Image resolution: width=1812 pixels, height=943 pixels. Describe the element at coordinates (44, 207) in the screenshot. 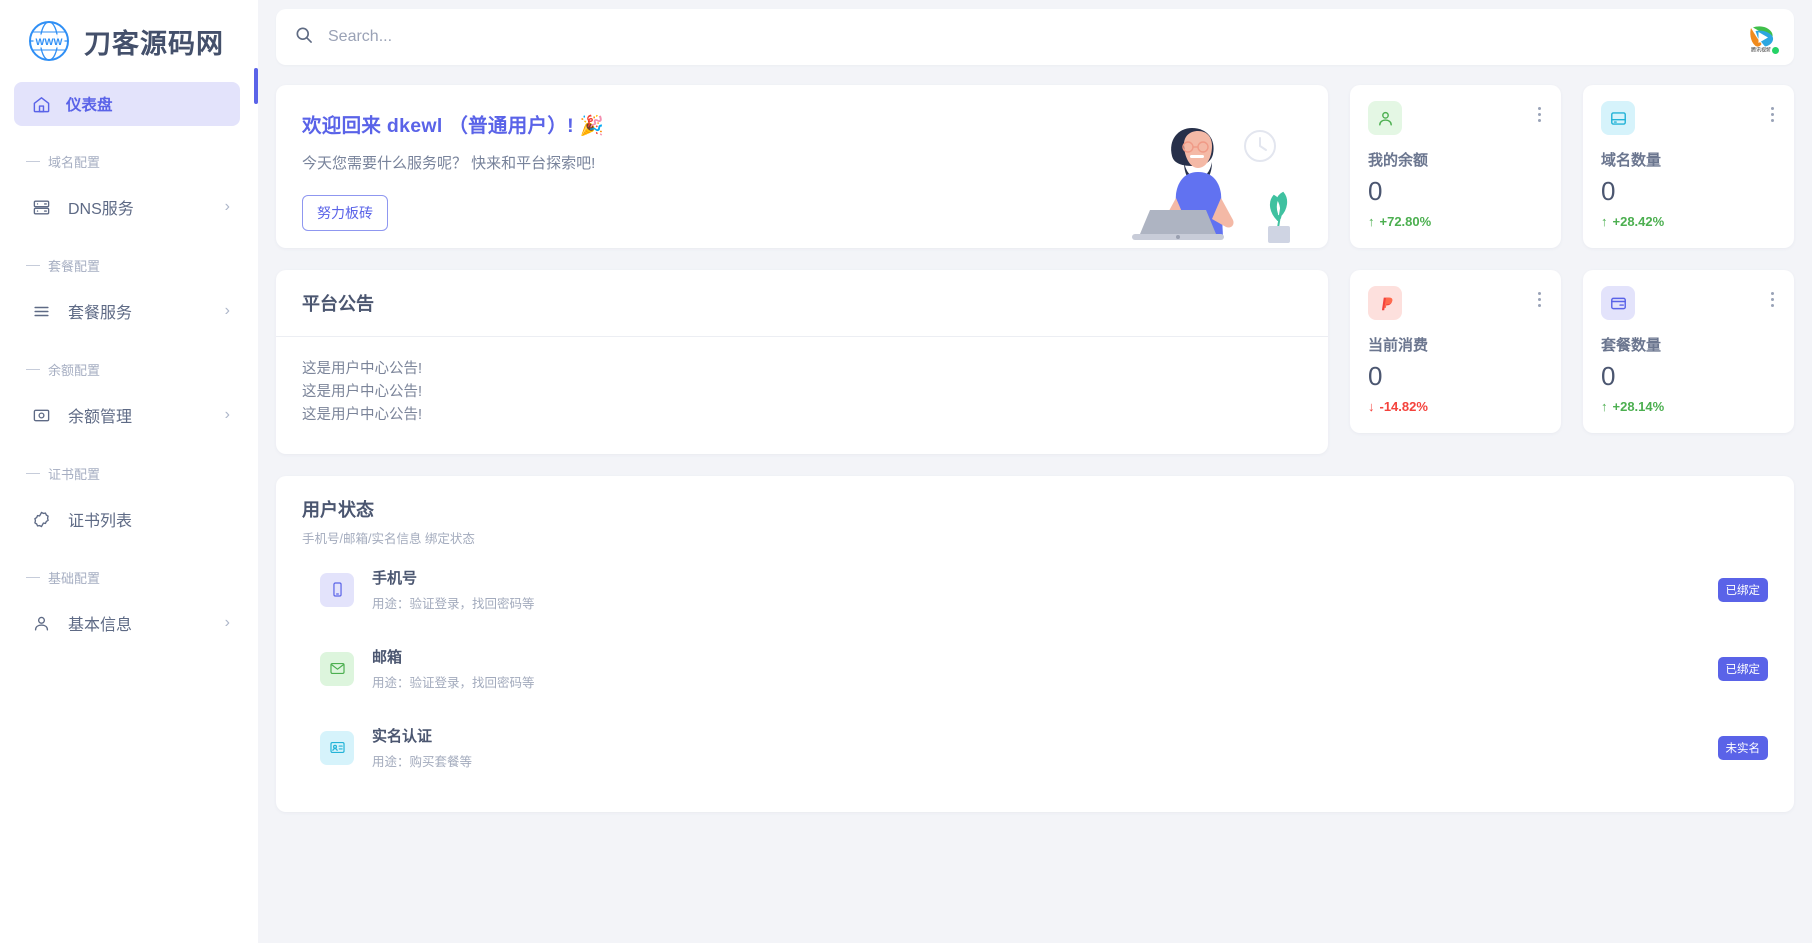

I see `server-icon` at that location.